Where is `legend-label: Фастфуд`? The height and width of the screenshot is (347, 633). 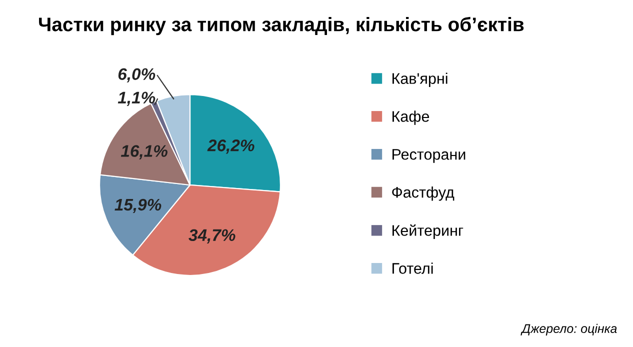 legend-label: Фастфуд is located at coordinates (423, 193).